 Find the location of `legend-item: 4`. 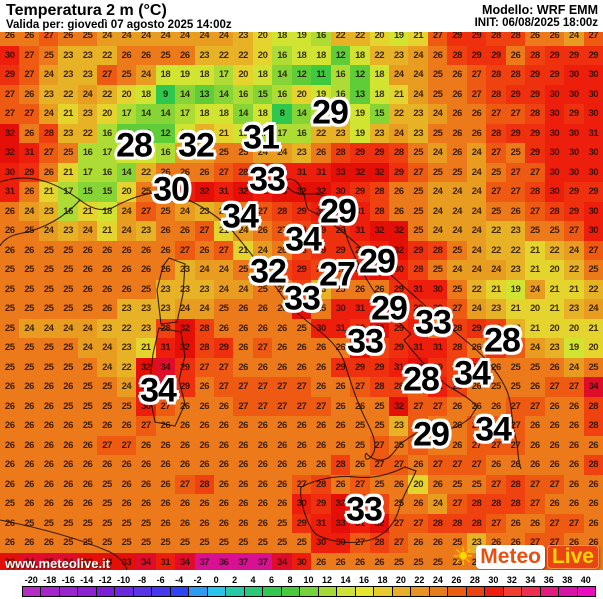

legend-item: 4 is located at coordinates (253, 586).